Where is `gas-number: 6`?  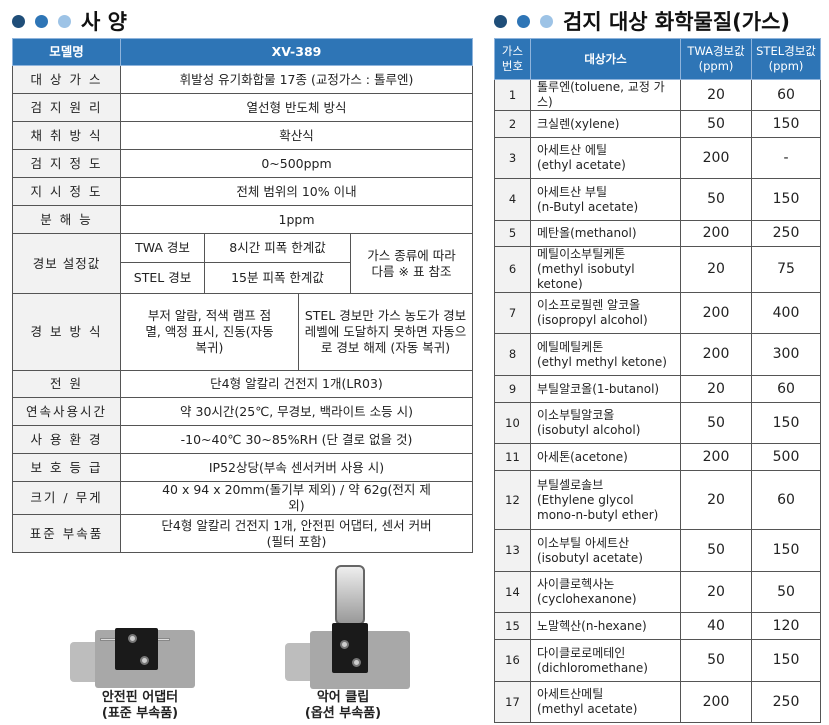
gas-number: 6 is located at coordinates (512, 269).